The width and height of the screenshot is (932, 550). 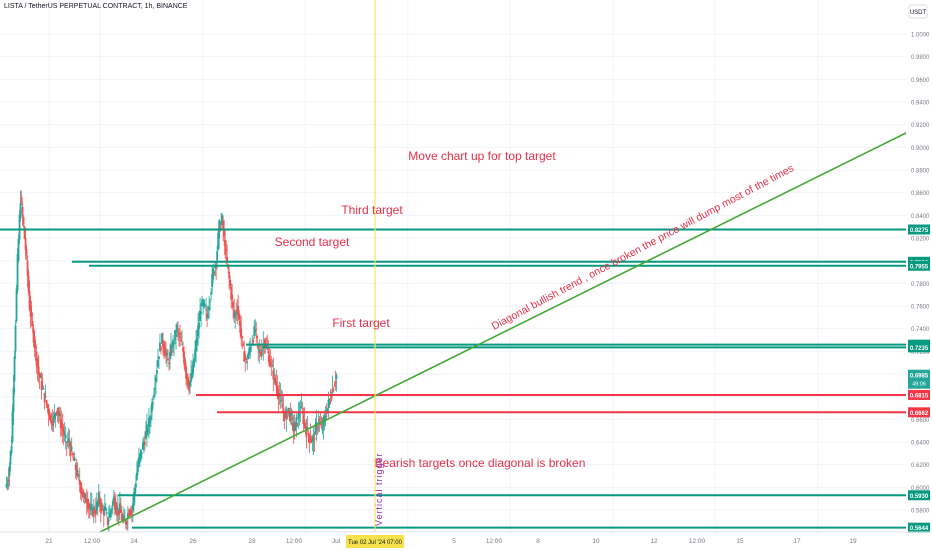 I want to click on annotation-vertical-trigger: Vertical trigger, so click(x=379, y=489).